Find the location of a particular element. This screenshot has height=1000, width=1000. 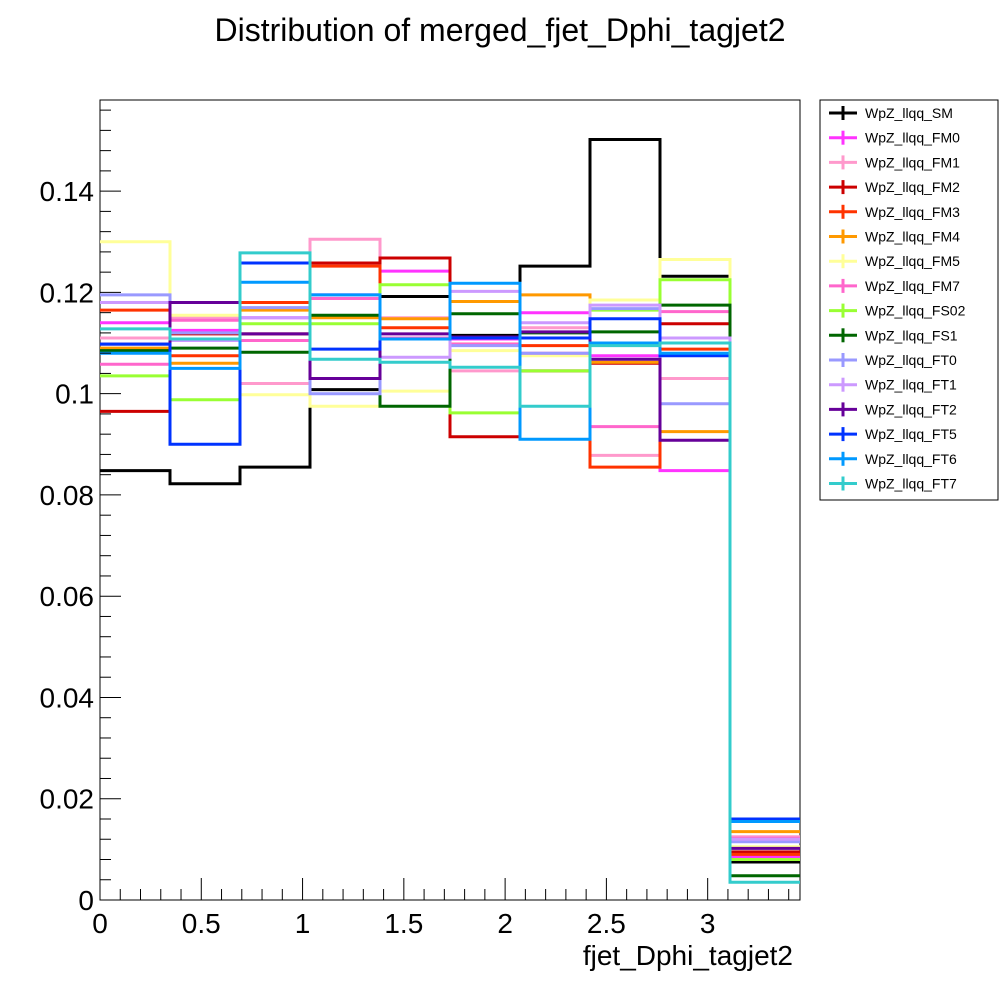

legend-label-5: WpZ_llqq_FM4 is located at coordinates (912, 237).